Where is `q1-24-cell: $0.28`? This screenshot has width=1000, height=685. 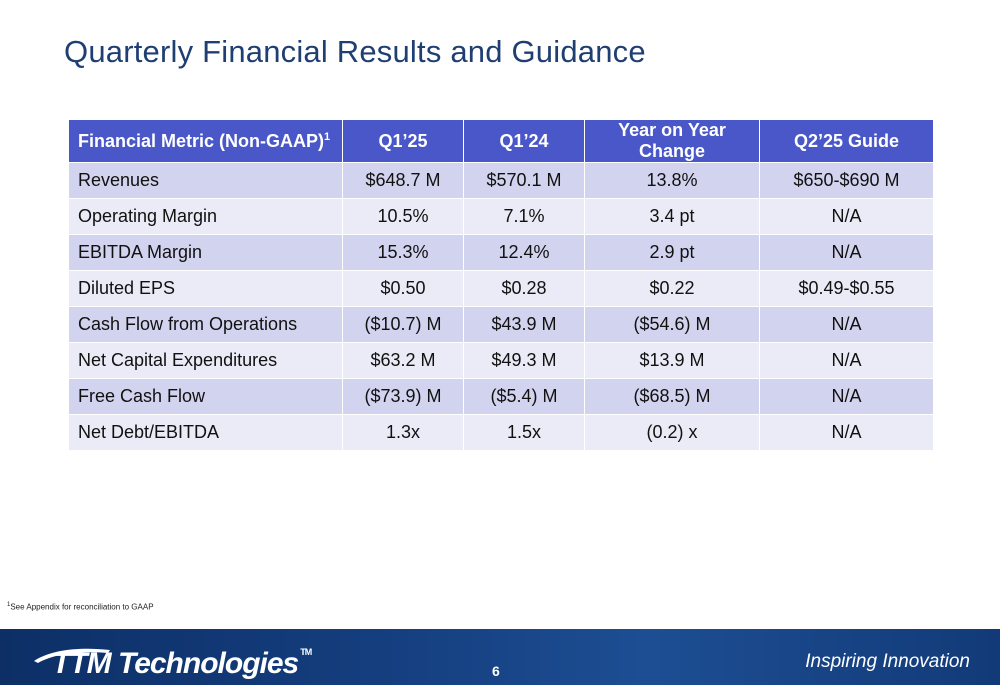 q1-24-cell: $0.28 is located at coordinates (524, 288).